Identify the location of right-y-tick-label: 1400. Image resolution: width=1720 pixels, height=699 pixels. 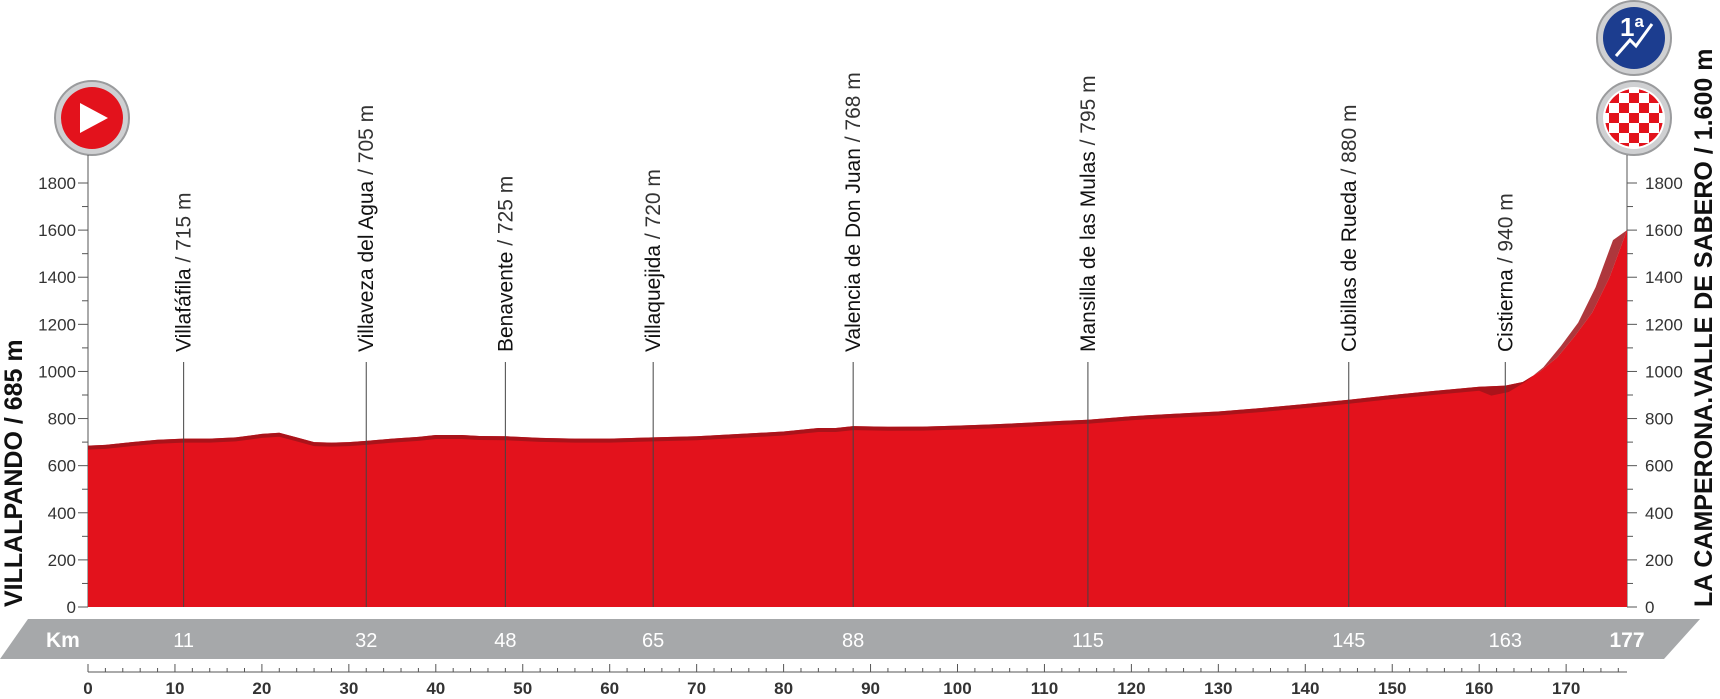
(1664, 277).